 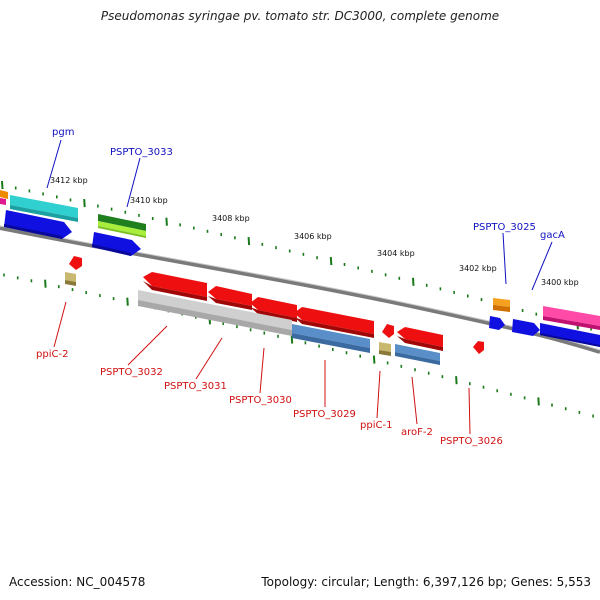 I want to click on gene-grey-band, so click(x=215, y=313).